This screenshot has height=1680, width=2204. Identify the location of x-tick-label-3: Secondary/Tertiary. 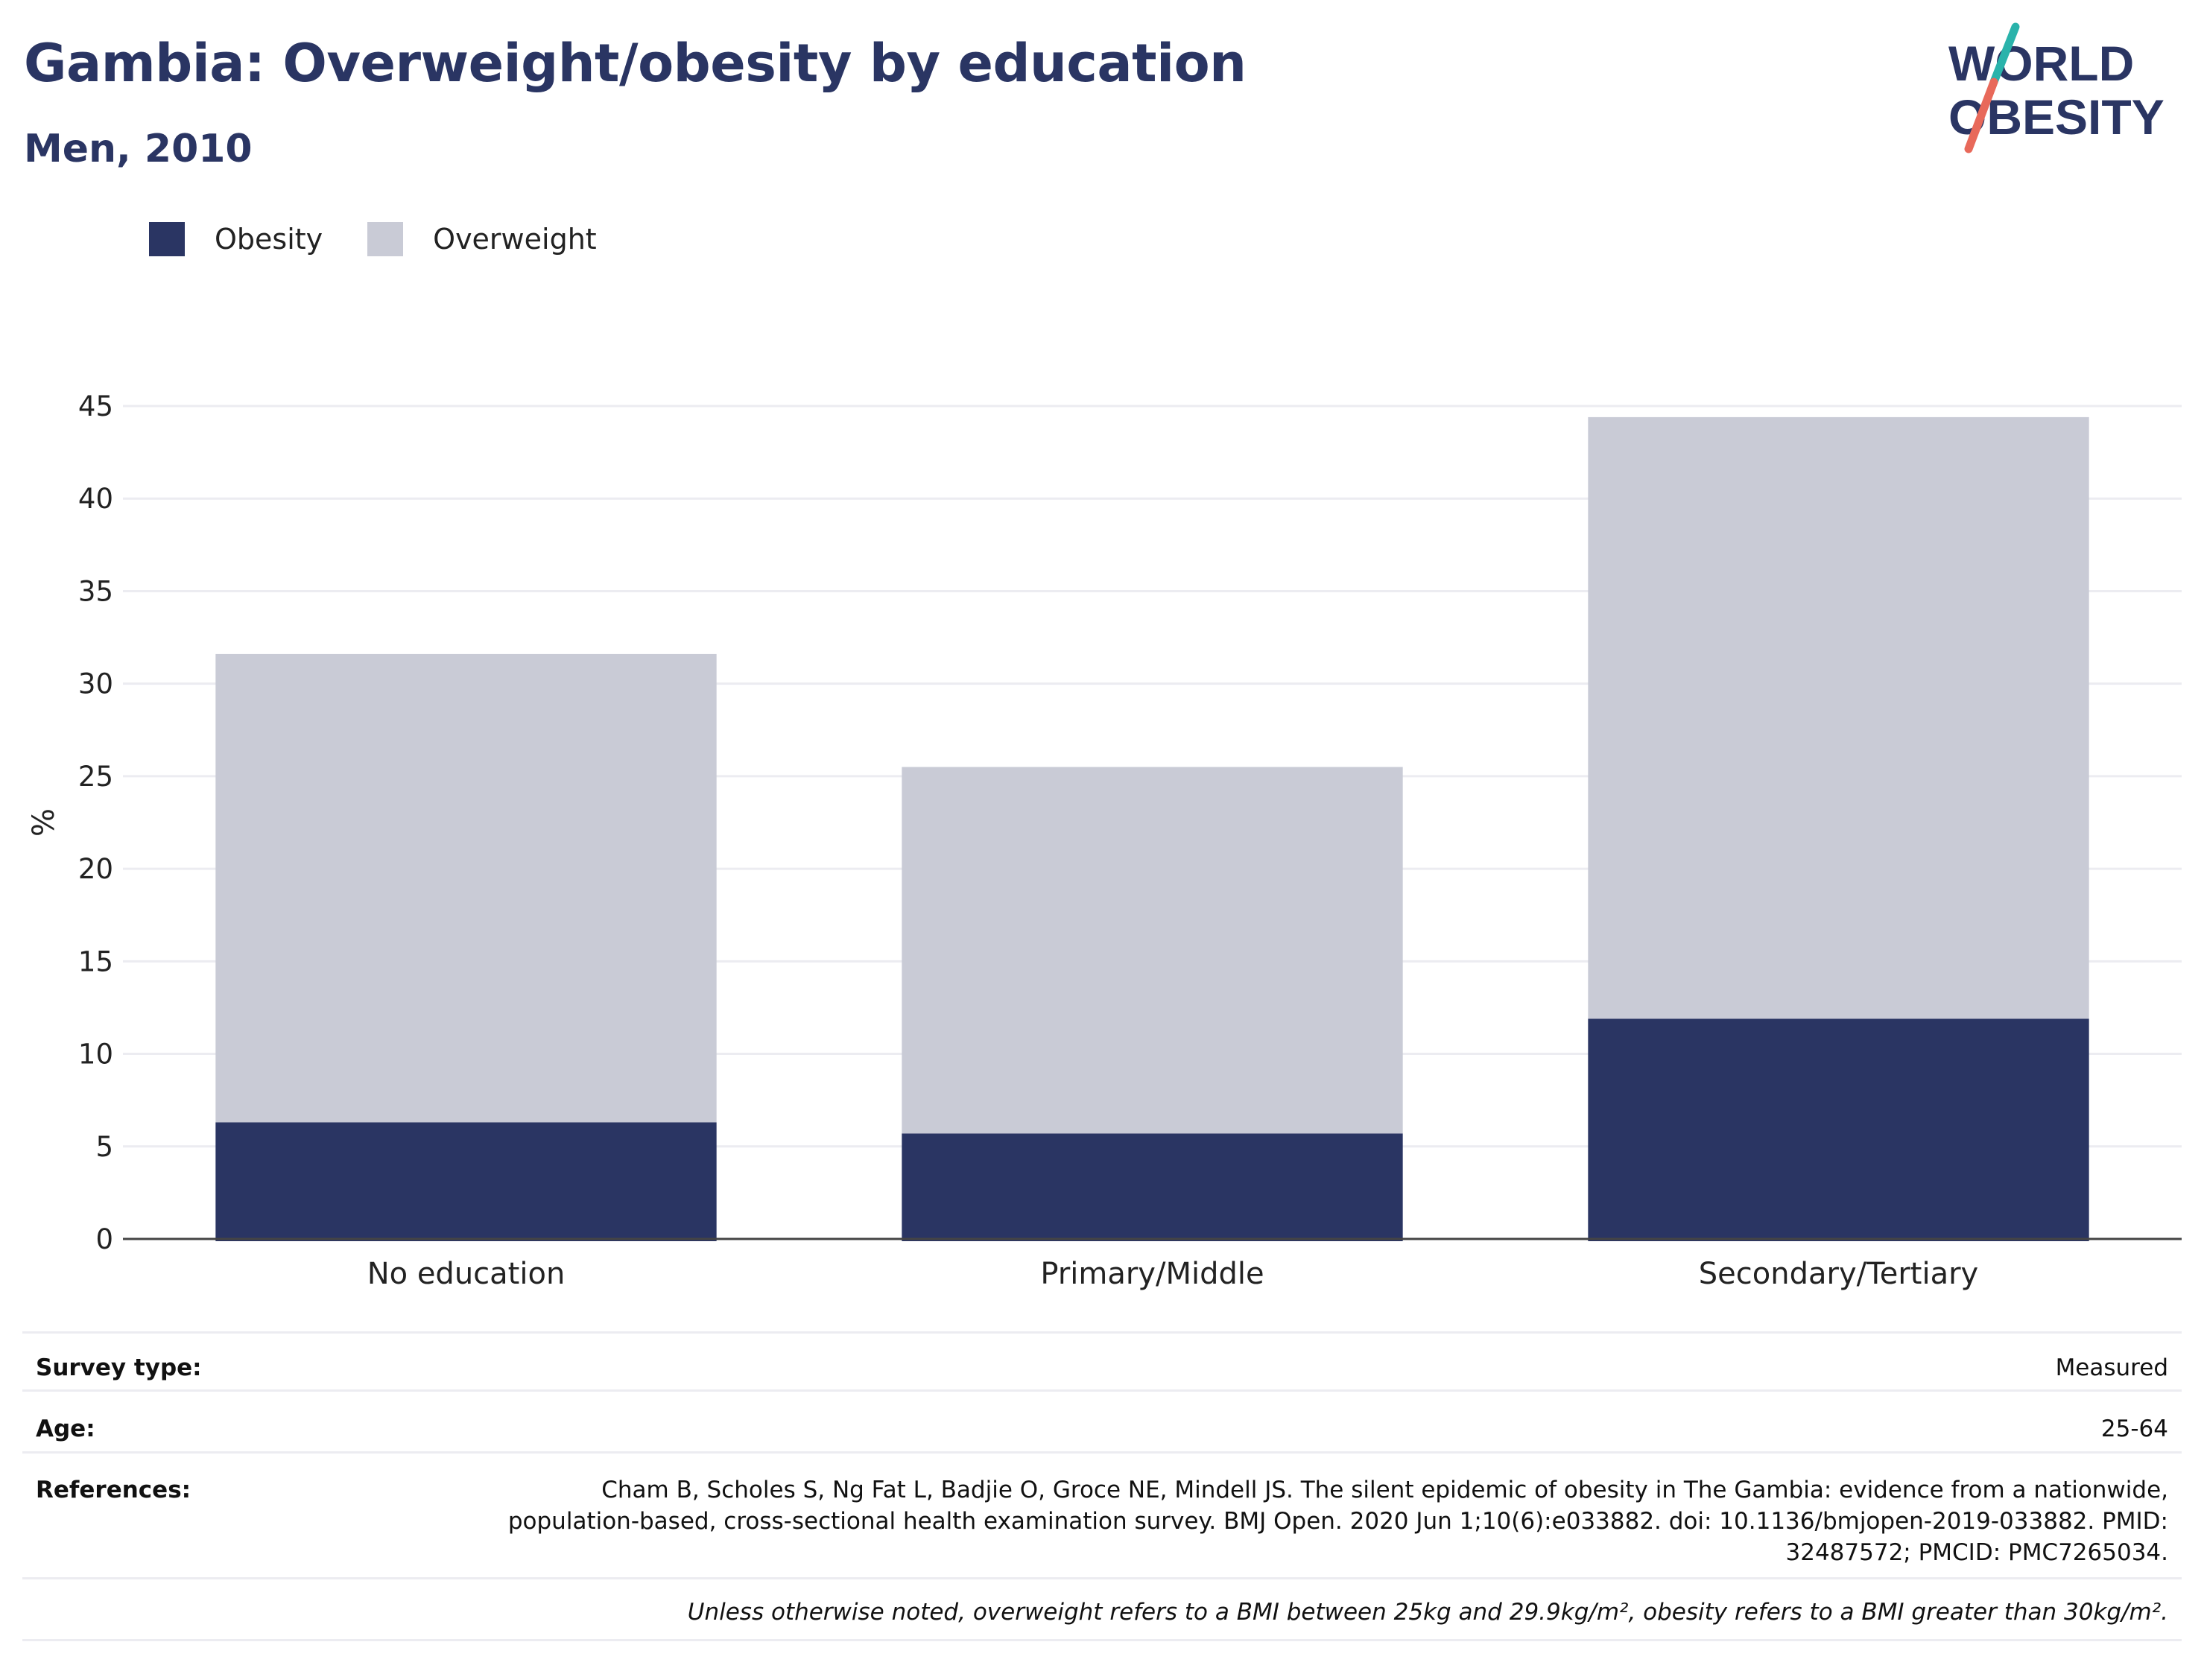
(1839, 1274).